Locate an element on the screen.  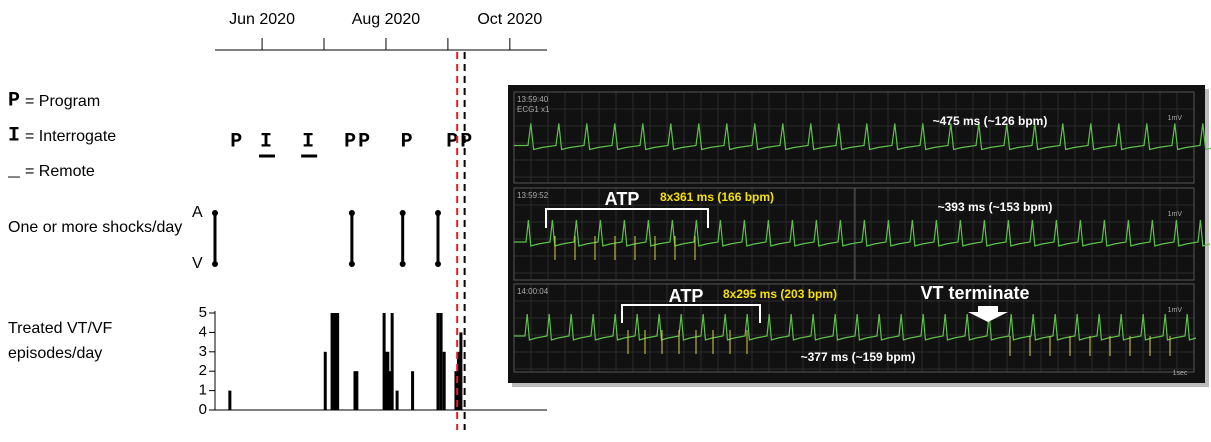
ecg-time: 14:00:04 is located at coordinates (533, 291).